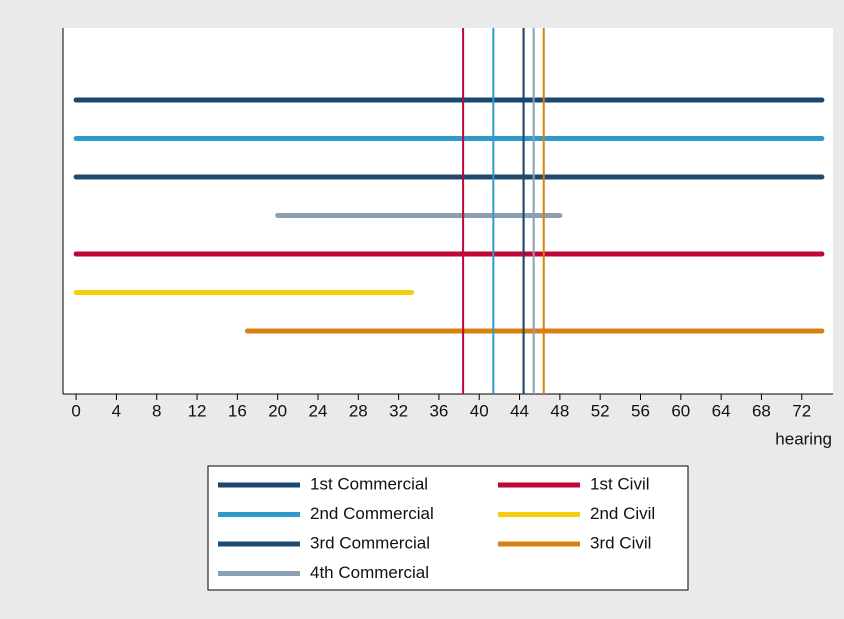 The width and height of the screenshot is (844, 619). What do you see at coordinates (277, 410) in the screenshot?
I see `x-tick-label: 20` at bounding box center [277, 410].